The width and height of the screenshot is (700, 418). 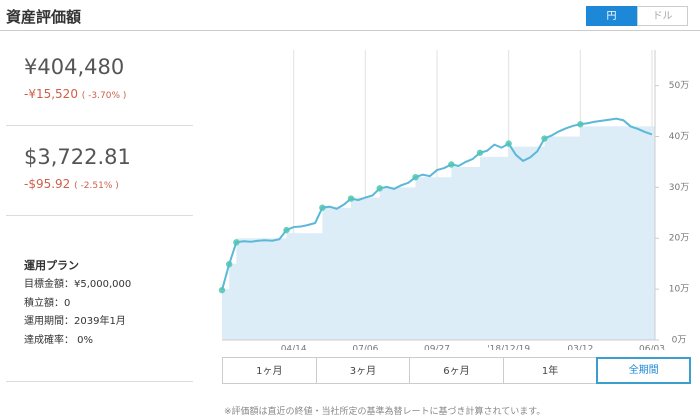 I want to click on usd-change-pct: ( -2.51% ), so click(x=96, y=186).